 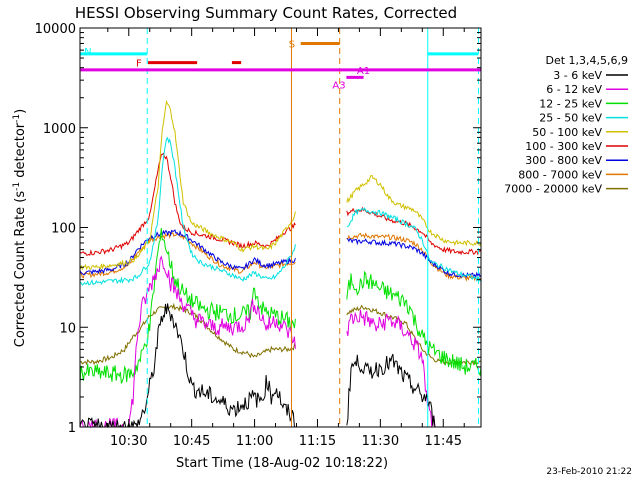 I want to click on legend-label-7: 800 - 7000 keV, so click(x=560, y=174).